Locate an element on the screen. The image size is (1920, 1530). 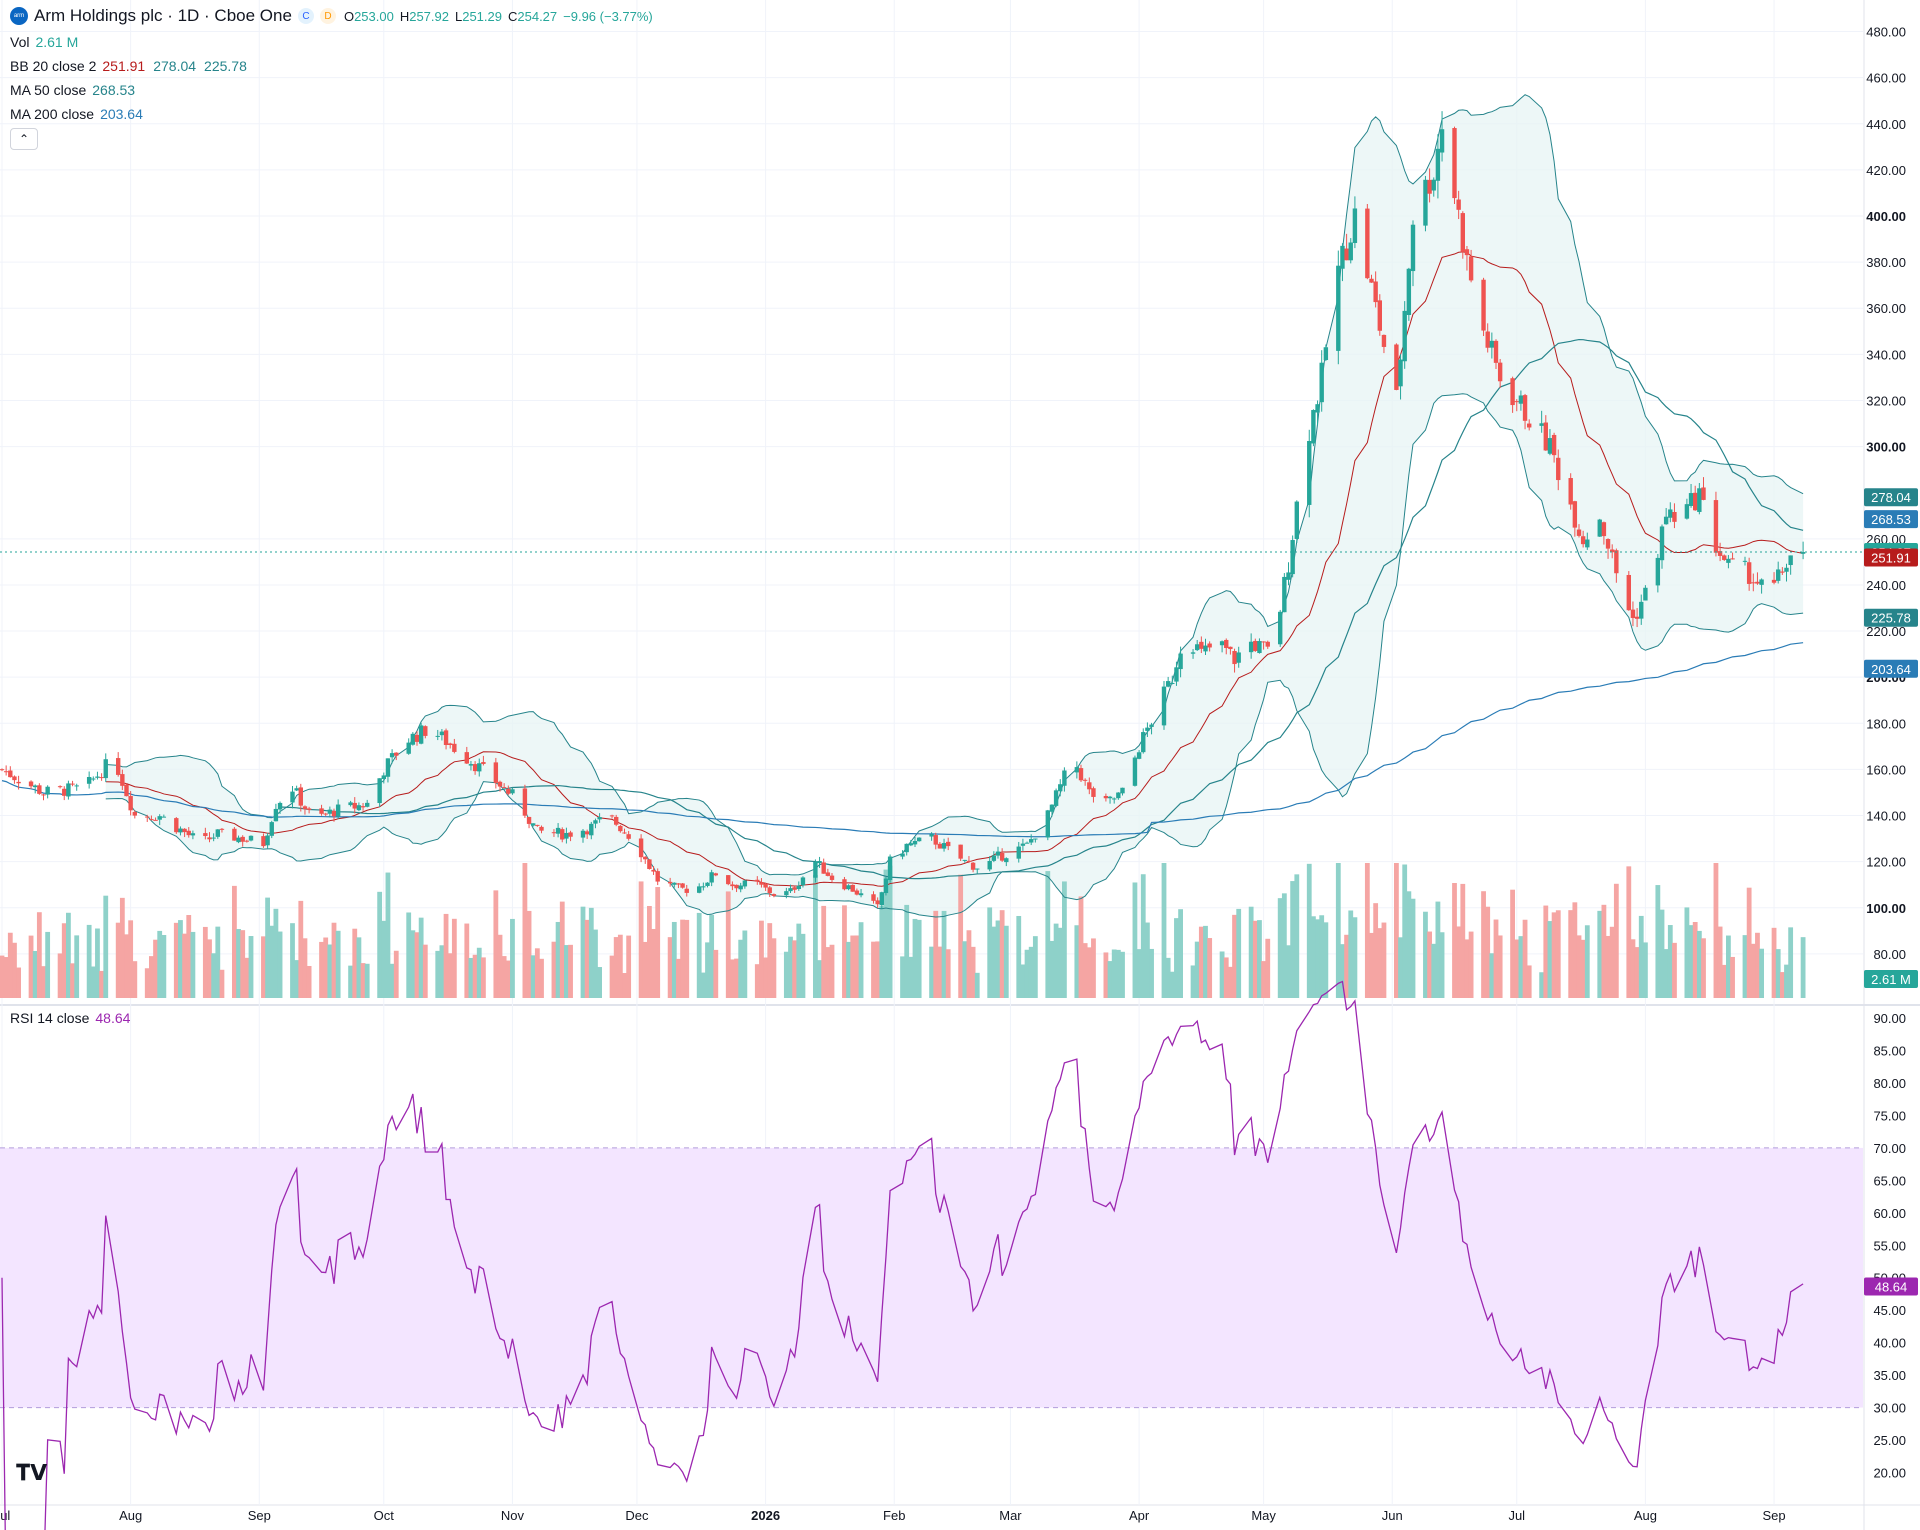
price-tick-label: 340.00 is located at coordinates (1886, 354).